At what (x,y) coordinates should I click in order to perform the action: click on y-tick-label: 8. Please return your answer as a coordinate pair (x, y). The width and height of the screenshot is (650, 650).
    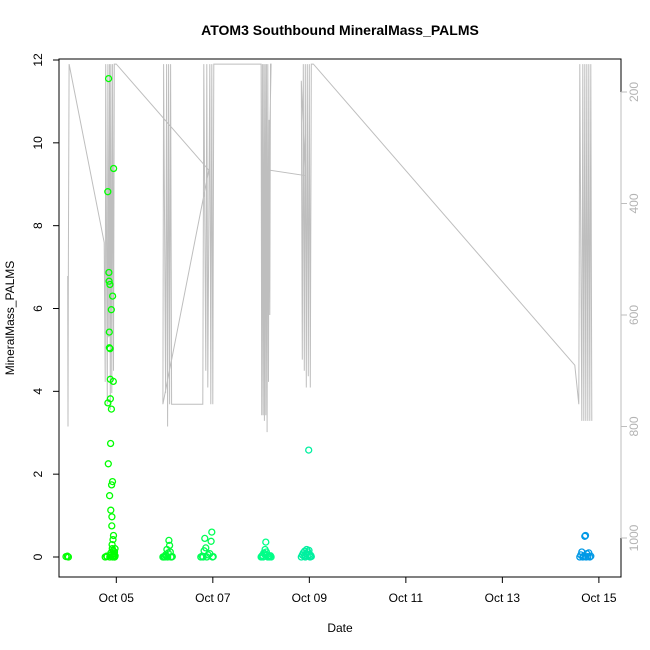
    Looking at the image, I should click on (38, 225).